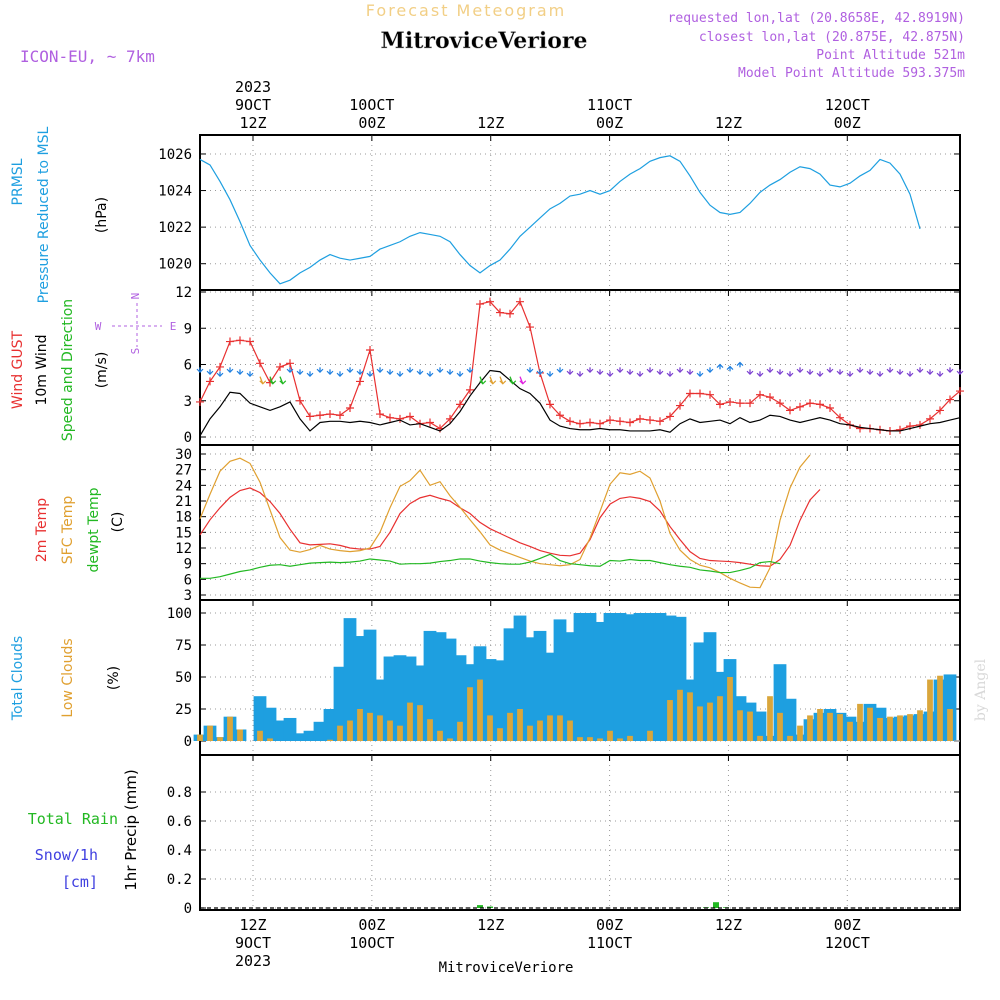 The height and width of the screenshot is (1000, 1000). I want to click on model-point-altitude: Model Point Altitude 593.375m, so click(851, 73).